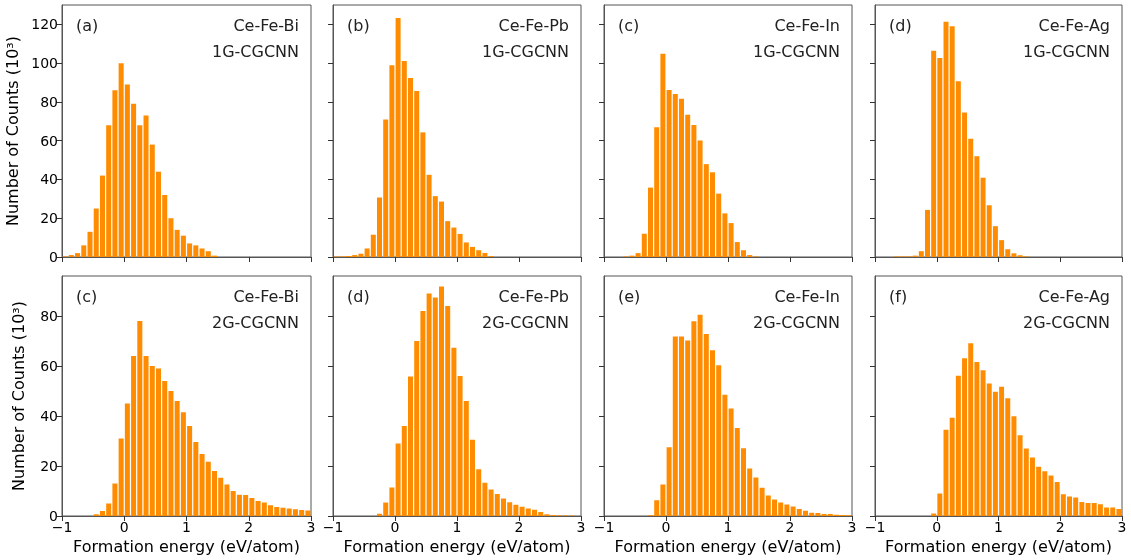 This screenshot has height=560, width=1131. Describe the element at coordinates (898, 296) in the screenshot. I see `annotation: (f)` at that location.